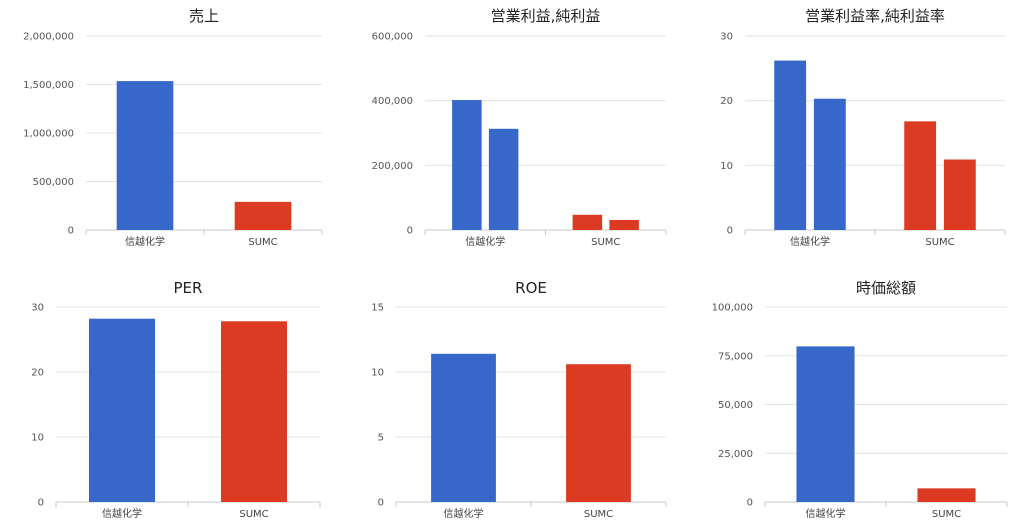  I want to click on chart-per: PER 0 10 20 30 信越化学 SUMC, so click(176, 399).